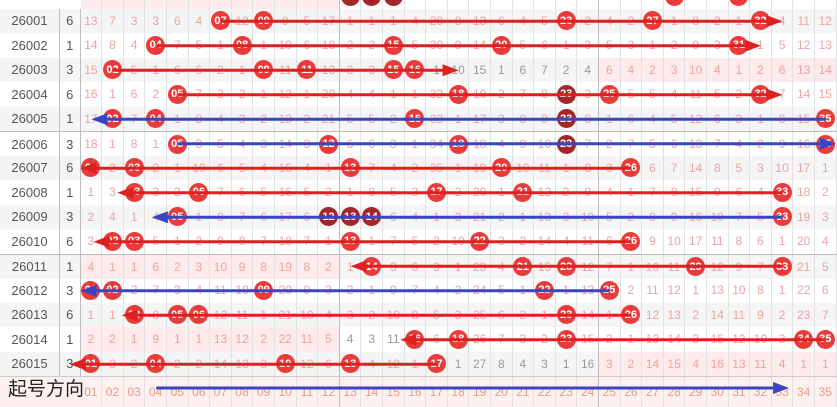  Describe the element at coordinates (825, 94) in the screenshot. I see `miss-value: 15` at that location.